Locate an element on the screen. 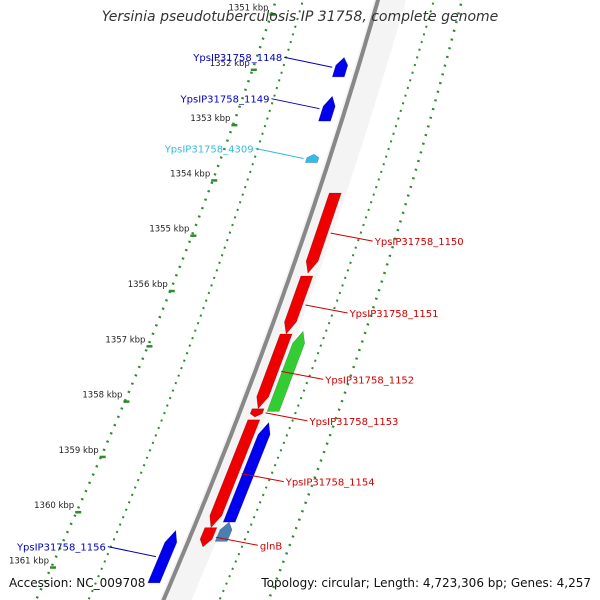 The image size is (600, 600). gene-label: YpsIP31758_1151 is located at coordinates (394, 314).